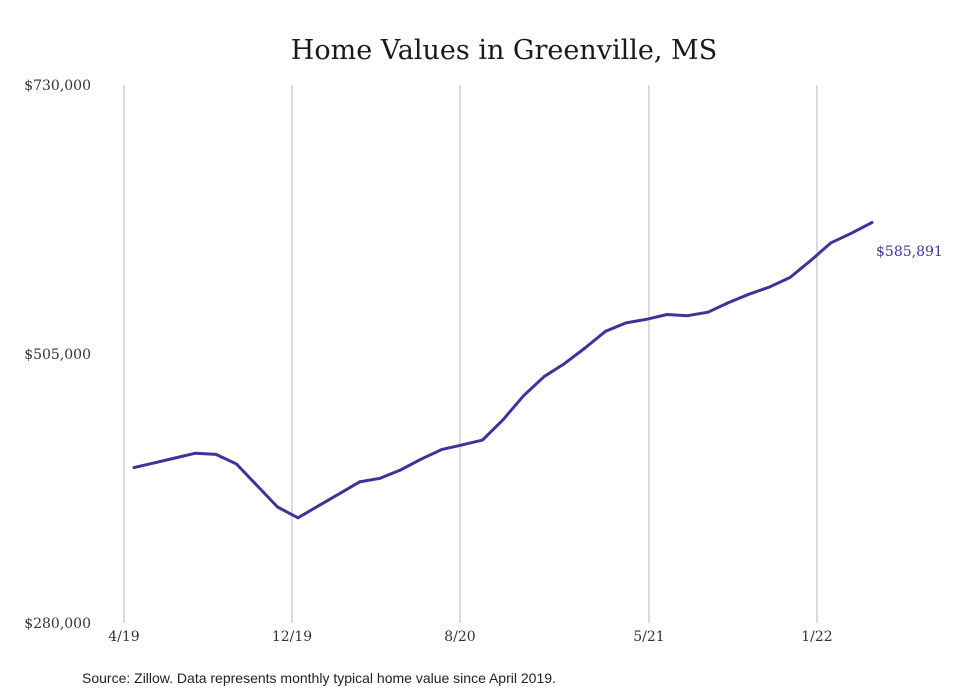 The height and width of the screenshot is (699, 980). Describe the element at coordinates (123, 637) in the screenshot. I see `x-tick-label: 4/19` at that location.